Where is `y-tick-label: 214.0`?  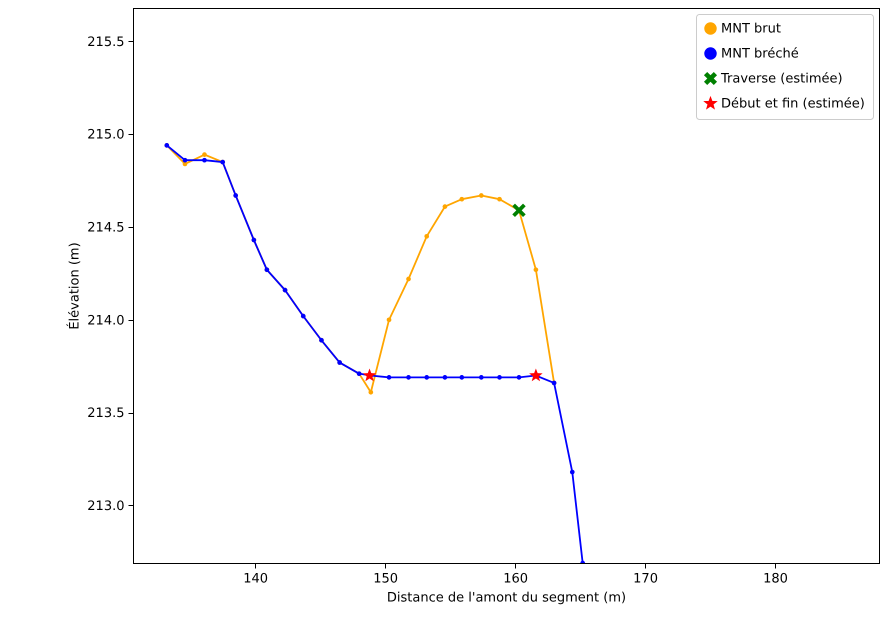 y-tick-label: 214.0 is located at coordinates (105, 320).